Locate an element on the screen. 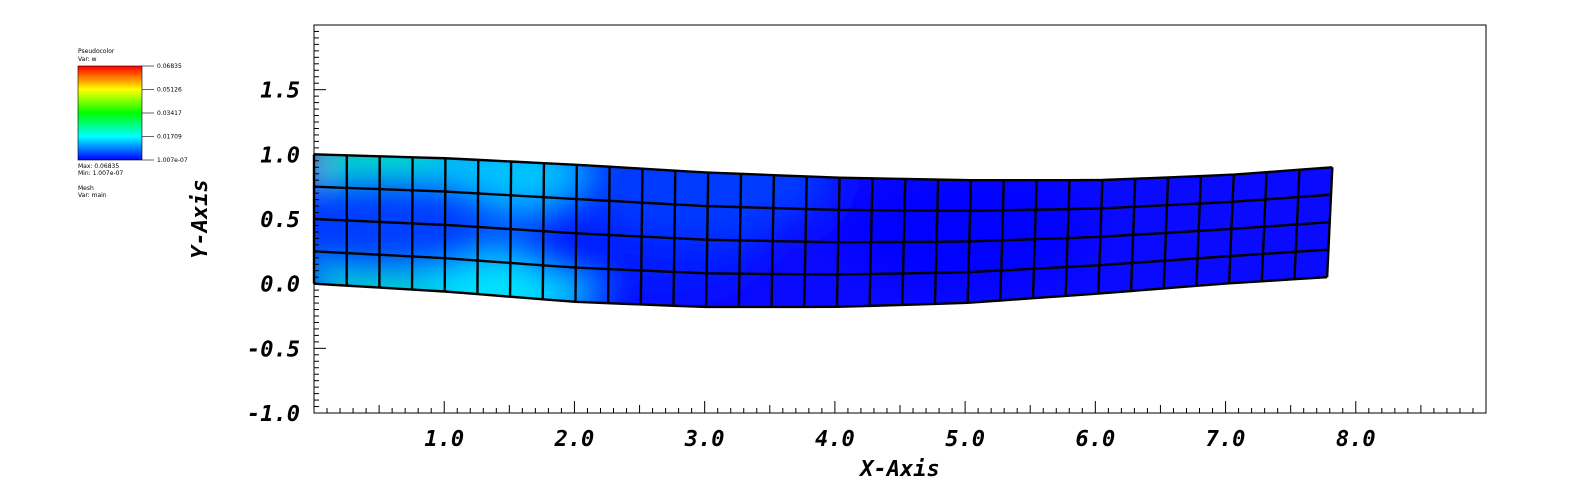  legend-ticks: 0.06835 0.05126 0.03417 0.01709 1.007e-07 is located at coordinates (165, 113).